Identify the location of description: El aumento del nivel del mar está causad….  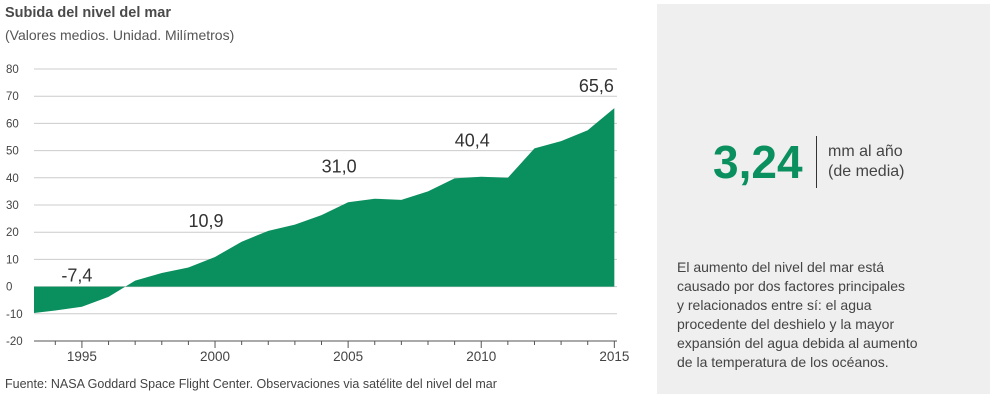
(822, 315).